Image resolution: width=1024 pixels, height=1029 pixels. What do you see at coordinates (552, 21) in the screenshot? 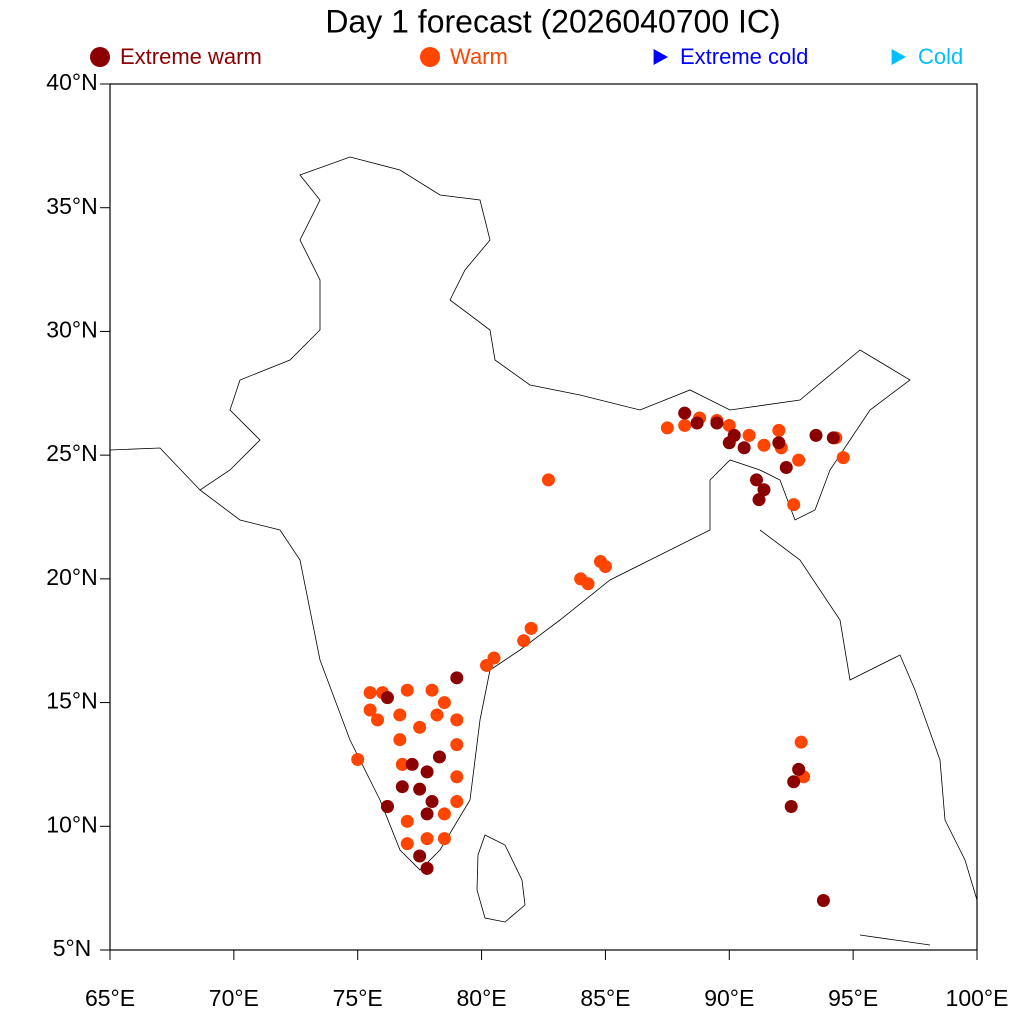
I see `chart-title: Day 1 forecast (2026040700 IC)` at bounding box center [552, 21].